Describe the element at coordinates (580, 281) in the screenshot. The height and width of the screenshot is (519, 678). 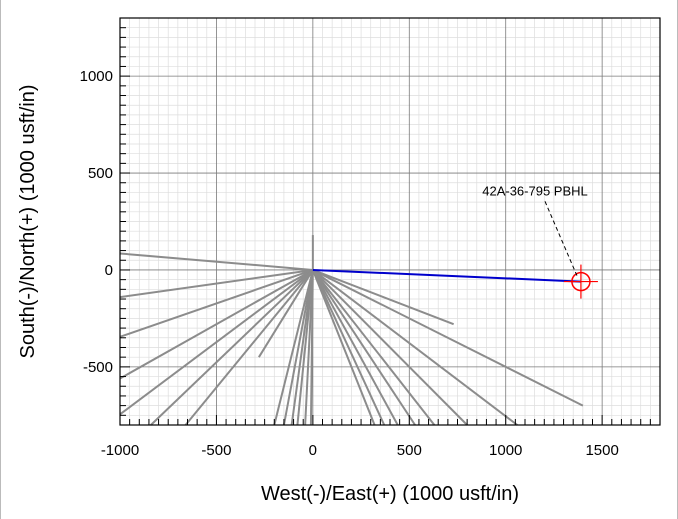
I see `target-crosshair-icon` at that location.